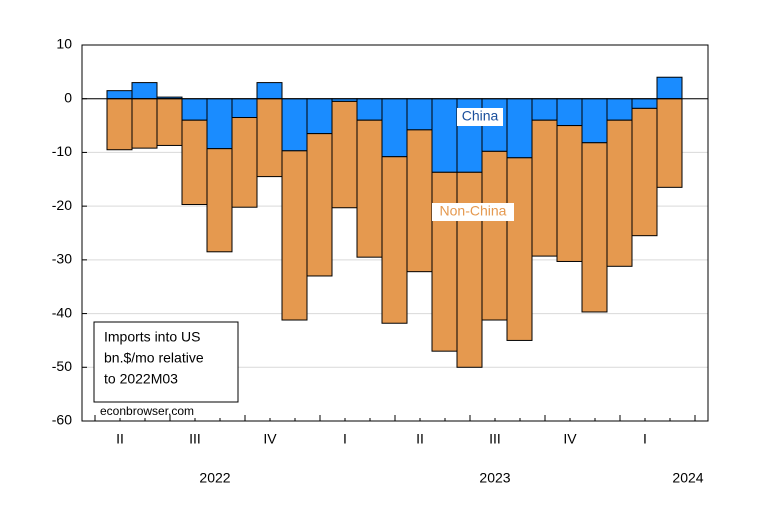 This screenshot has width=768, height=525. Describe the element at coordinates (62, 420) in the screenshot. I see `y-tick-label: -60` at that location.